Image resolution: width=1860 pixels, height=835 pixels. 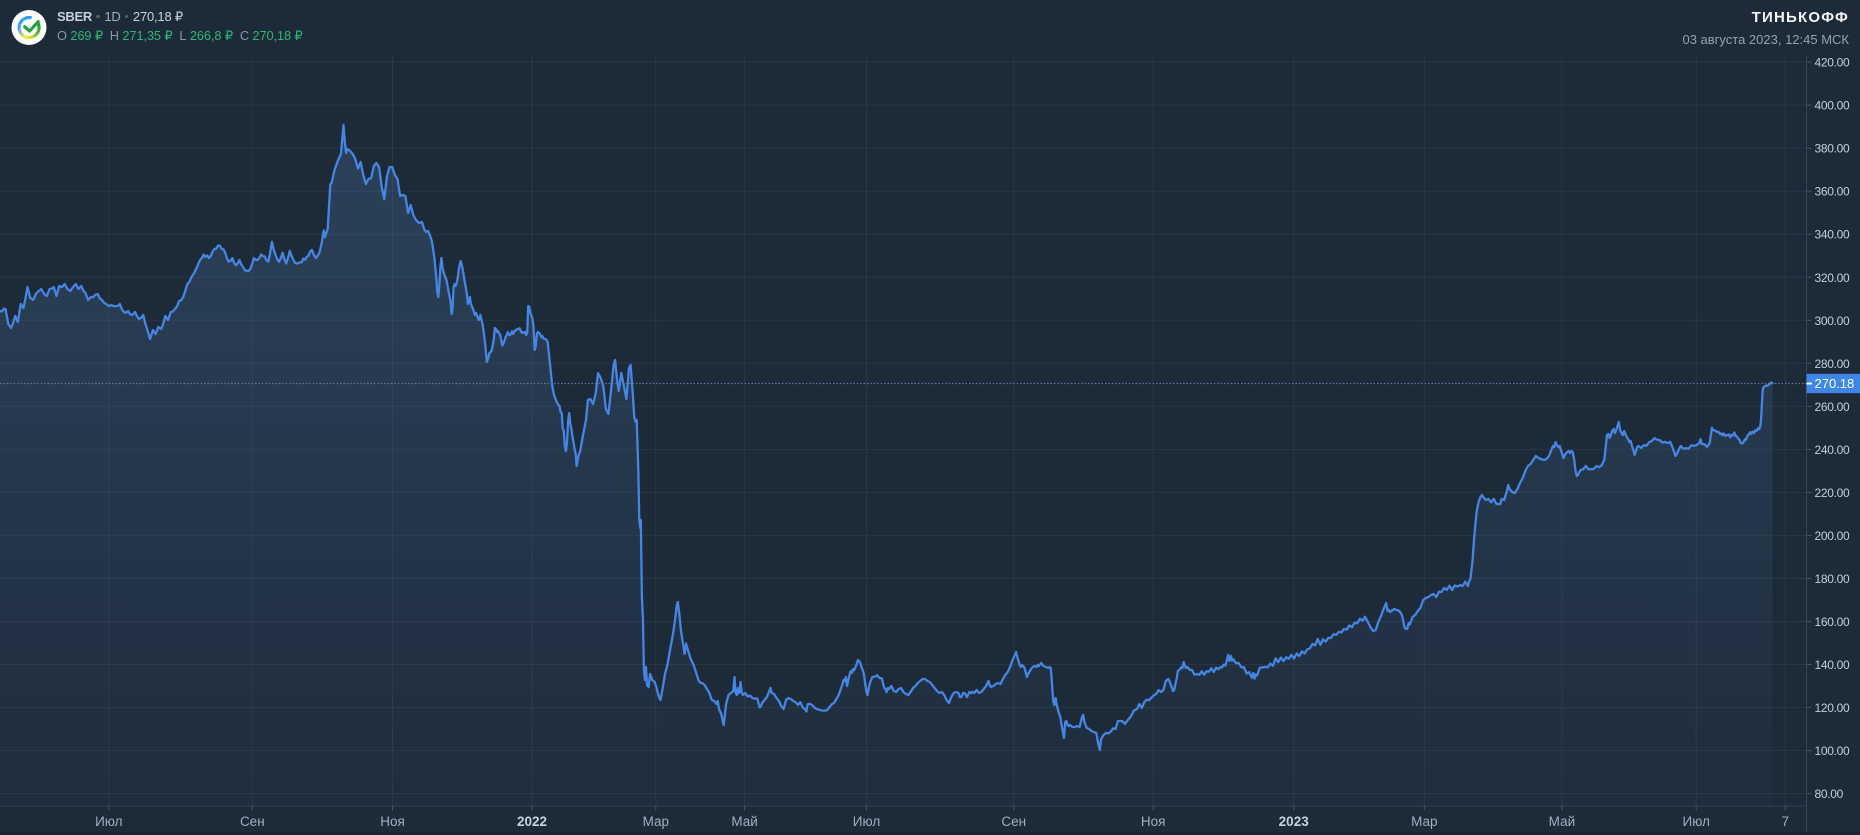 What do you see at coordinates (1294, 821) in the screenshot?
I see `svg-text: 2023` at bounding box center [1294, 821].